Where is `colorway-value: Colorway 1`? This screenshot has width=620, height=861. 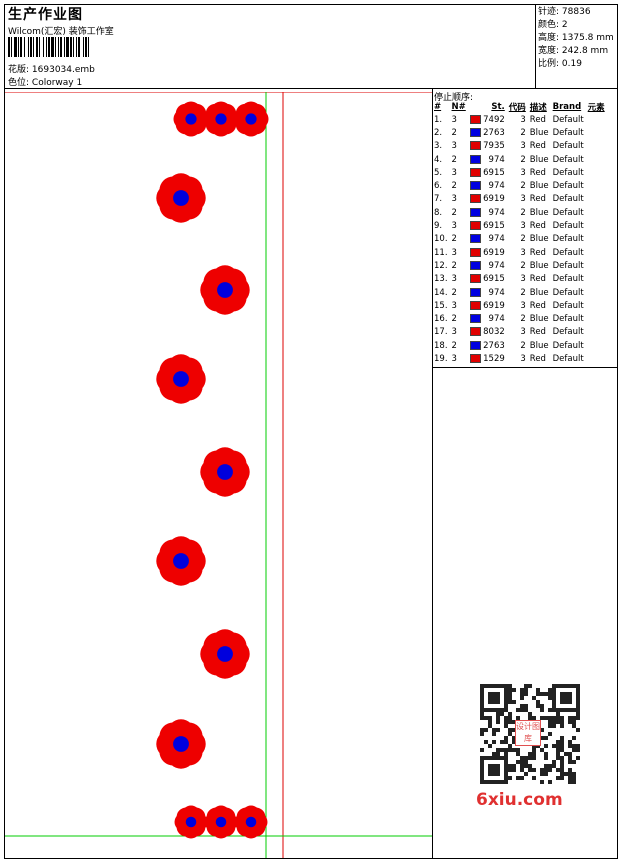 colorway-value: Colorway 1 is located at coordinates (57, 83).